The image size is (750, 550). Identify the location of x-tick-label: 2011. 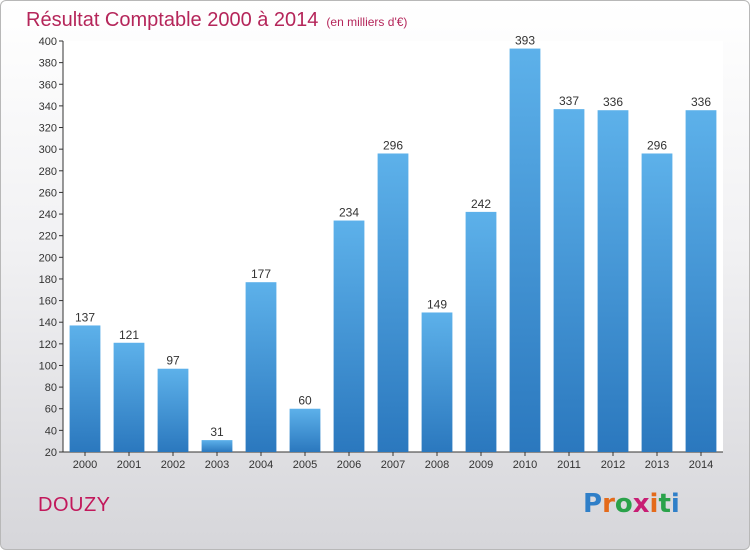
(569, 465).